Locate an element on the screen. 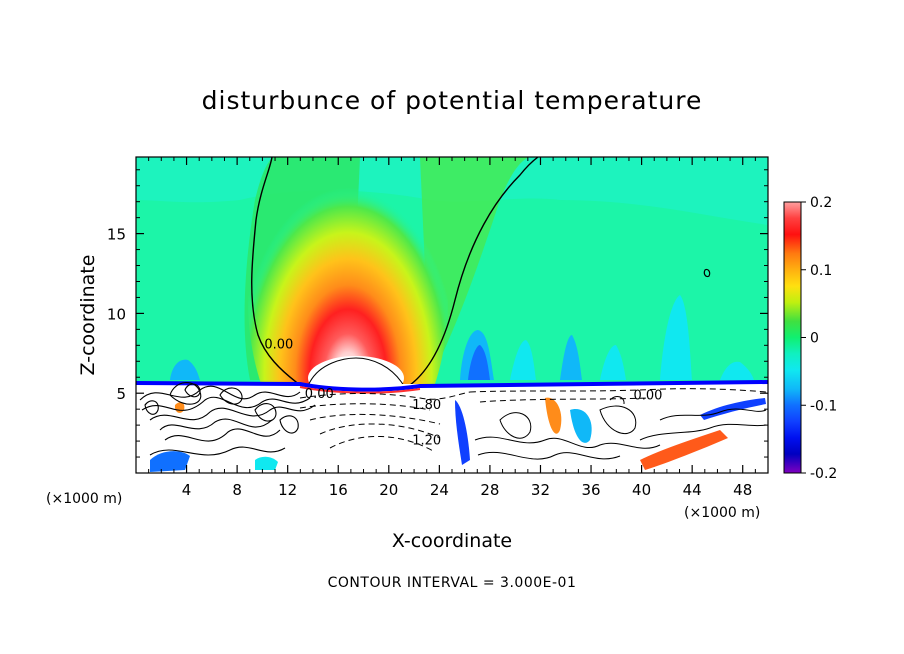 The image size is (904, 654). colorbar-tick-label: -0.1 is located at coordinates (823, 406).